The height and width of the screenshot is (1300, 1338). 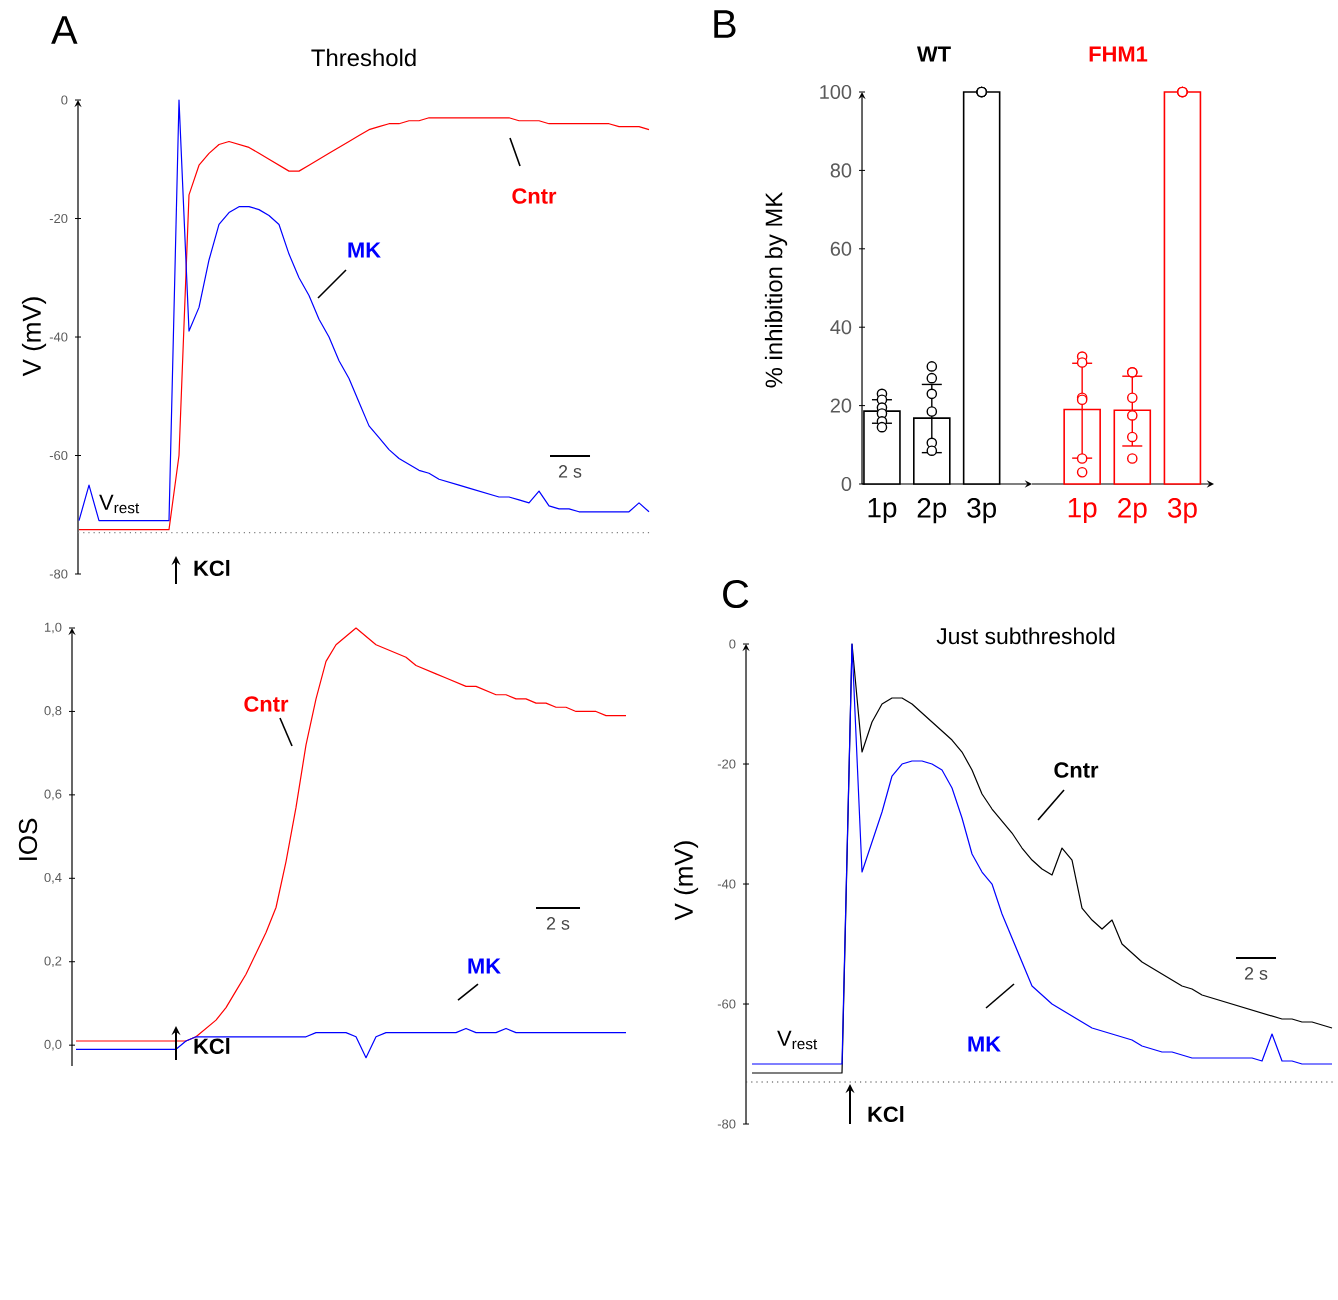 What do you see at coordinates (266, 704) in the screenshot?
I see `series-label: Cntr` at bounding box center [266, 704].